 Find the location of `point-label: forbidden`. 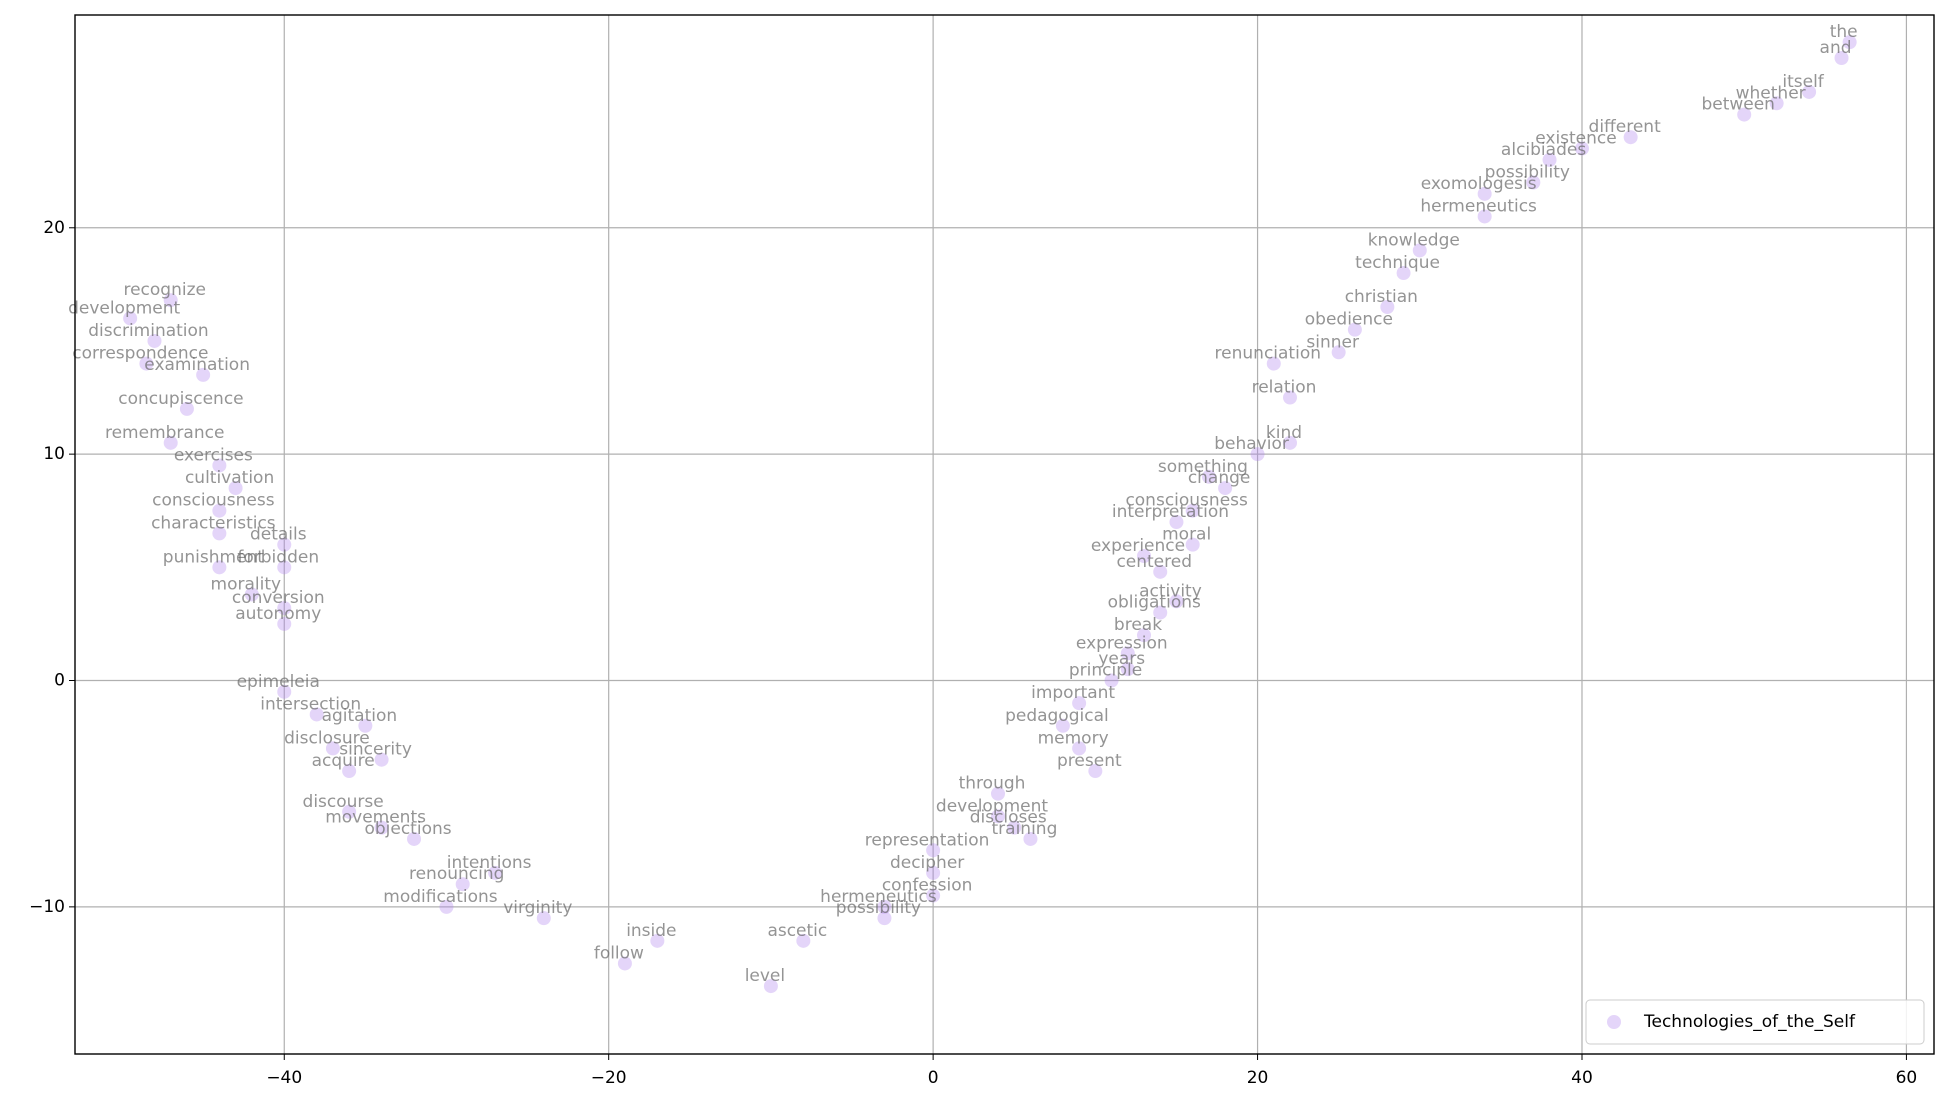

point-label: forbidden is located at coordinates (278, 557).